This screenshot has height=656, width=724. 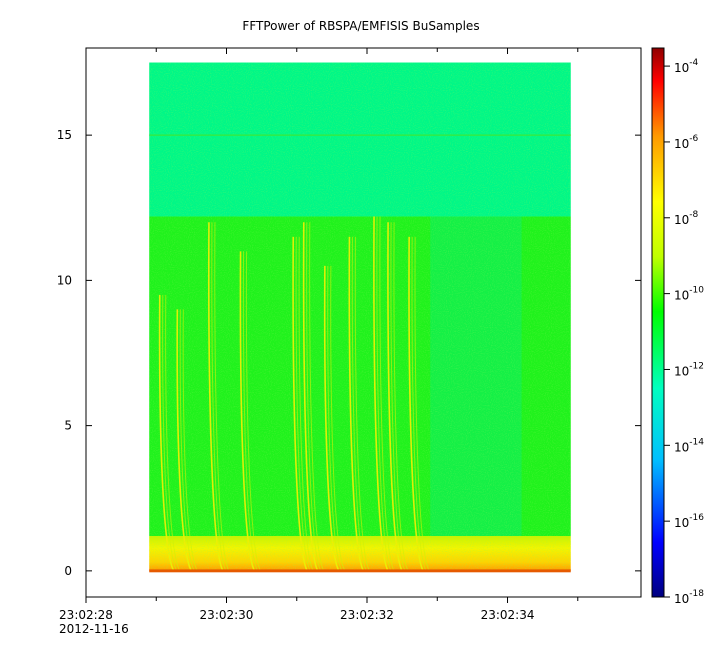 What do you see at coordinates (64, 280) in the screenshot?
I see `y-tick-label: 10` at bounding box center [64, 280].